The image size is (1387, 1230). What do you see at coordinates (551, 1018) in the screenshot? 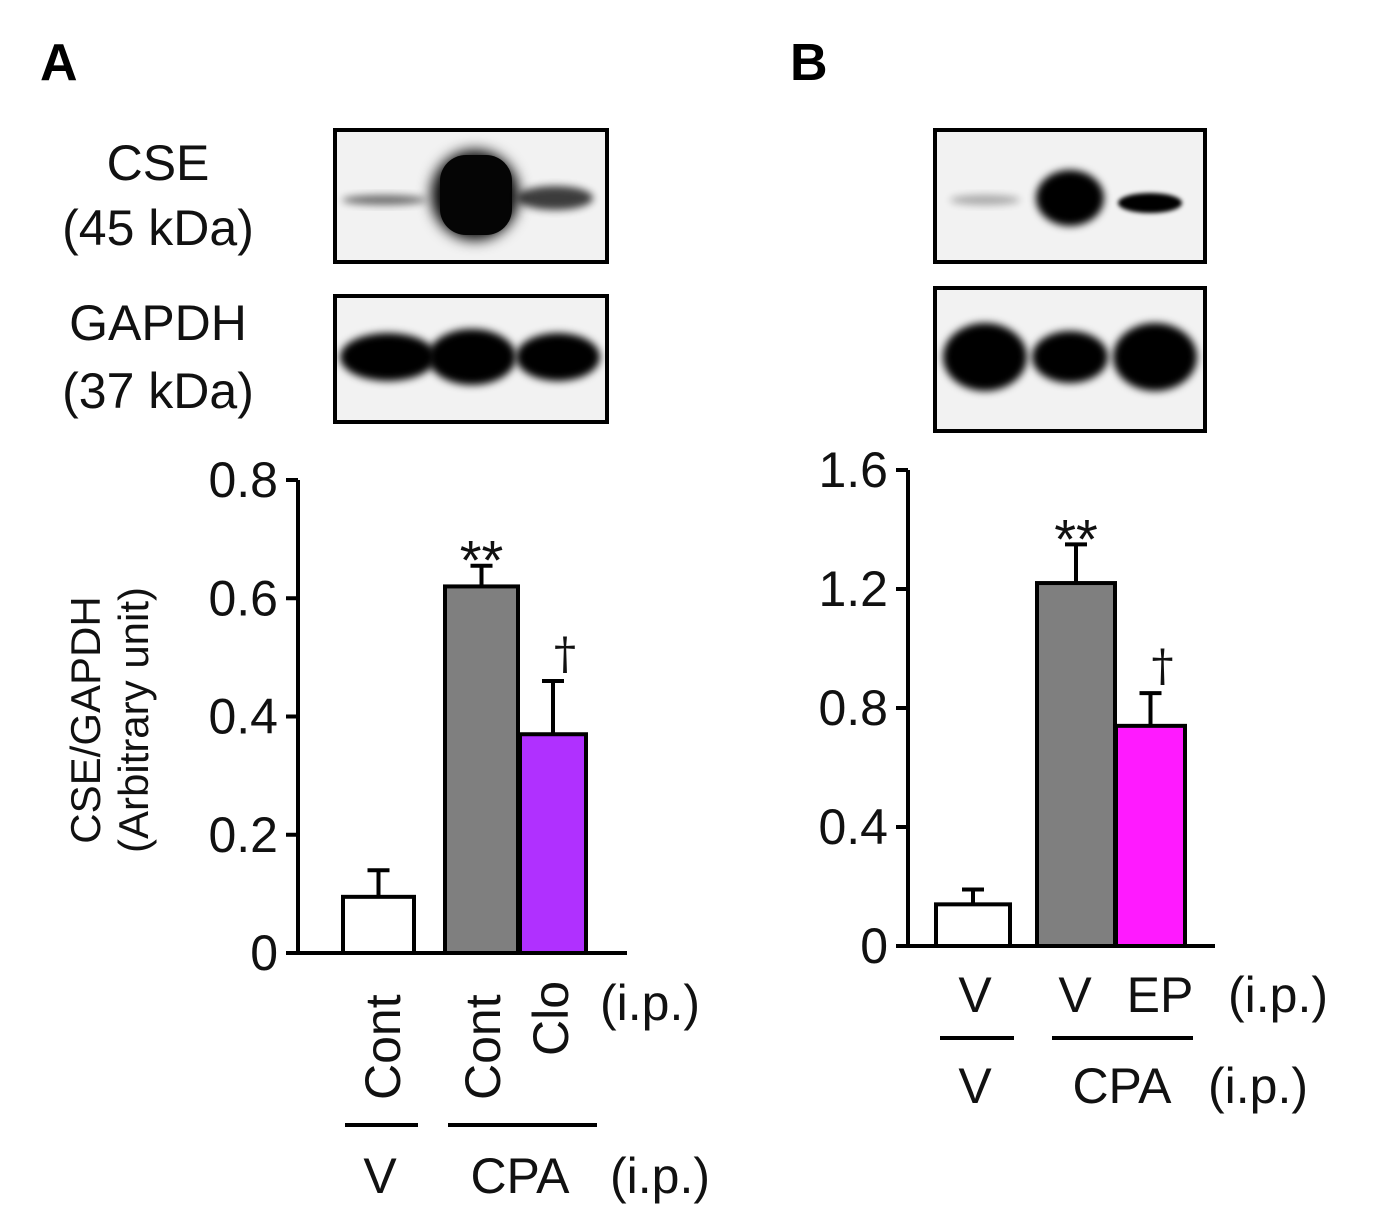
I see `cat-a-3: Clo` at bounding box center [551, 1018].